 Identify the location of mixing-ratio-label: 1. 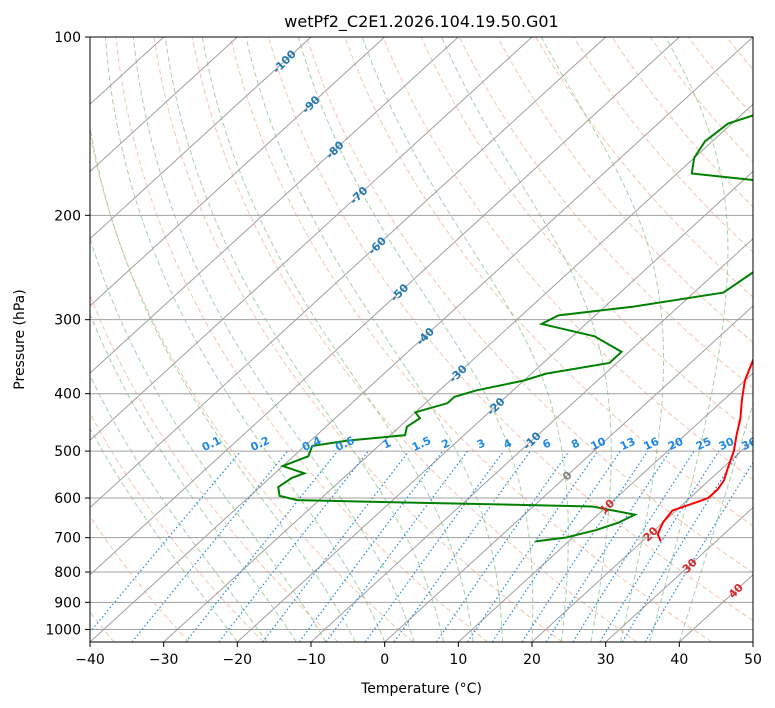
(387, 443).